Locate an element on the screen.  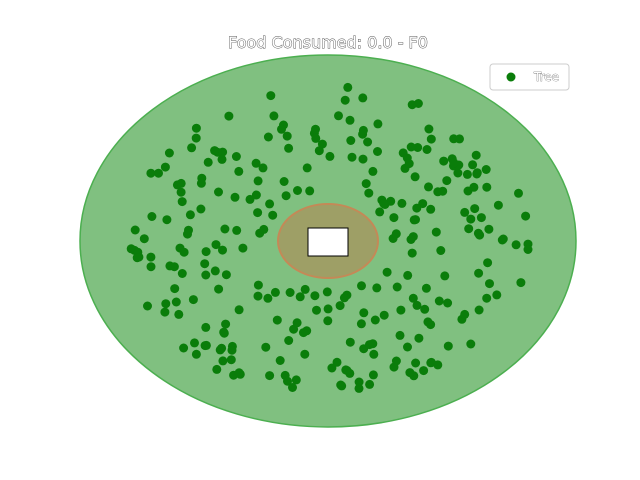
legend-tree-label: Tree is located at coordinates (546, 77).